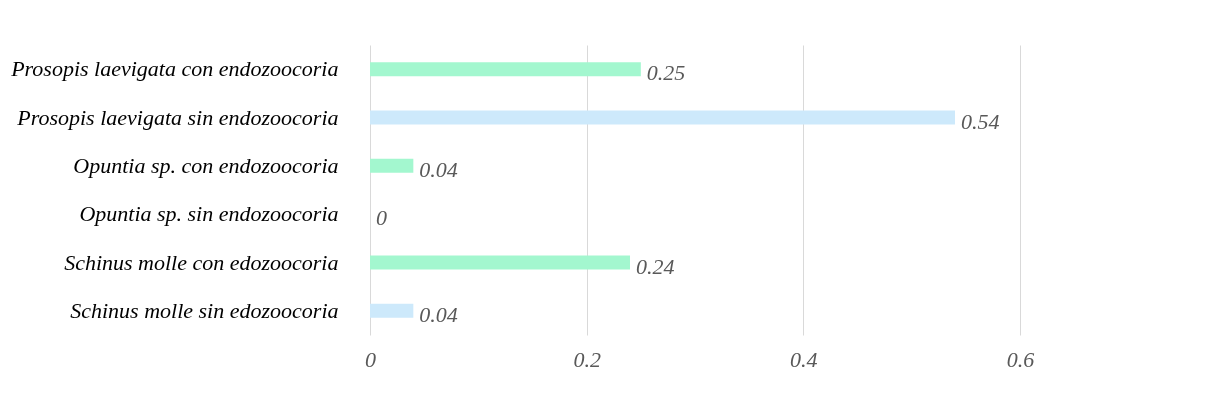 The image size is (1208, 406). Describe the element at coordinates (177, 117) in the screenshot. I see `y-tick-label: Prosopis laevigata sin endozoocoria` at that location.